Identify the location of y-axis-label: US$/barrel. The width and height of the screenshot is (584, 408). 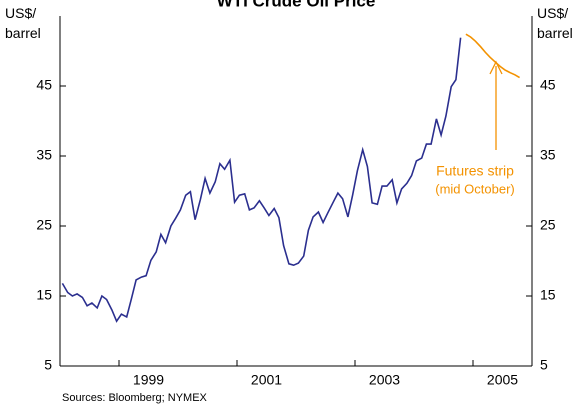
(23, 23).